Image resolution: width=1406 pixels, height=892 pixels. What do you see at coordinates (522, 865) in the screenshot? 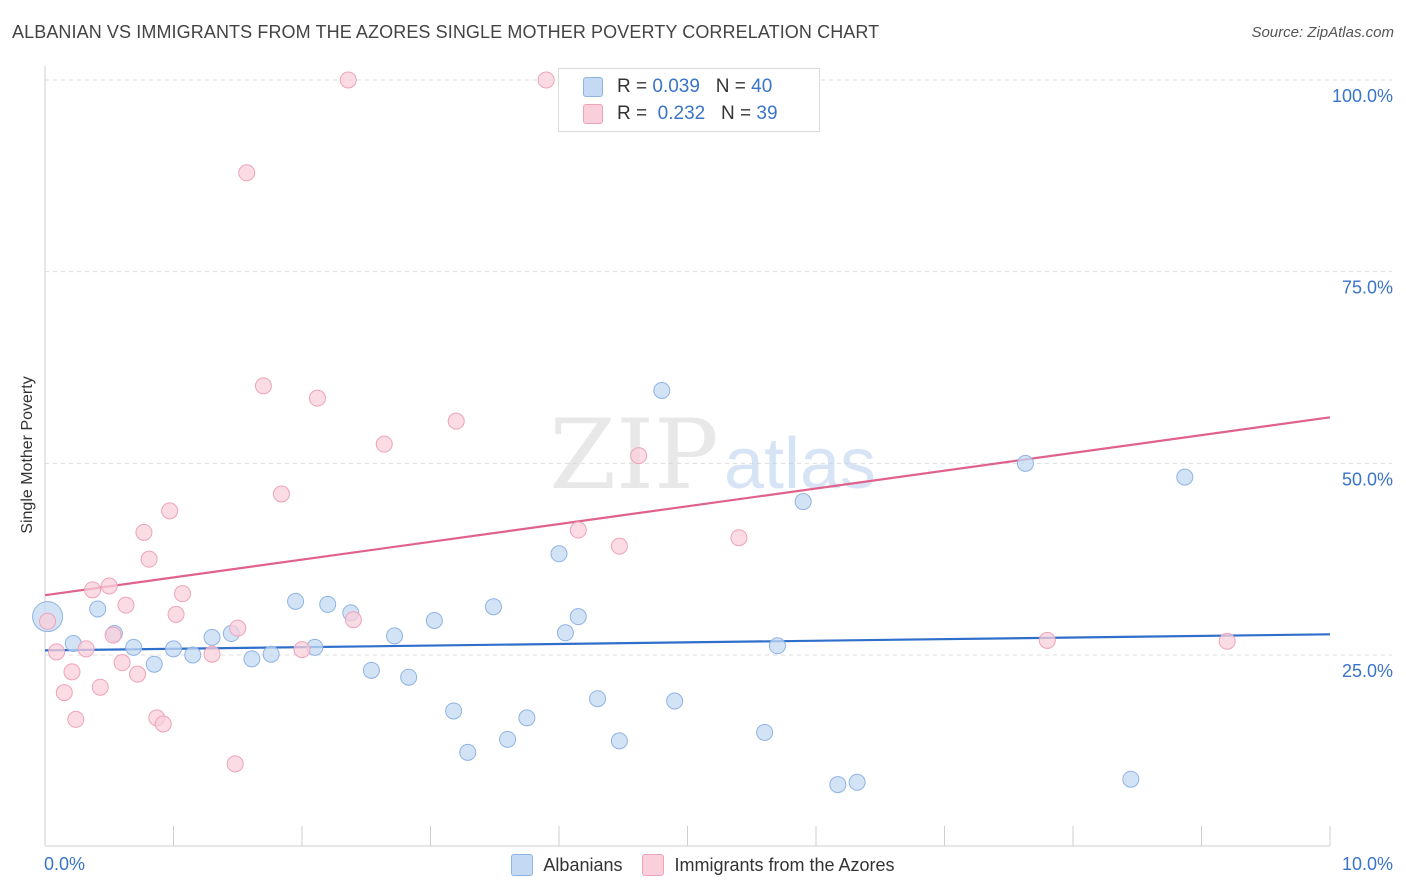
I see `legend-swatch-albanians` at bounding box center [522, 865].